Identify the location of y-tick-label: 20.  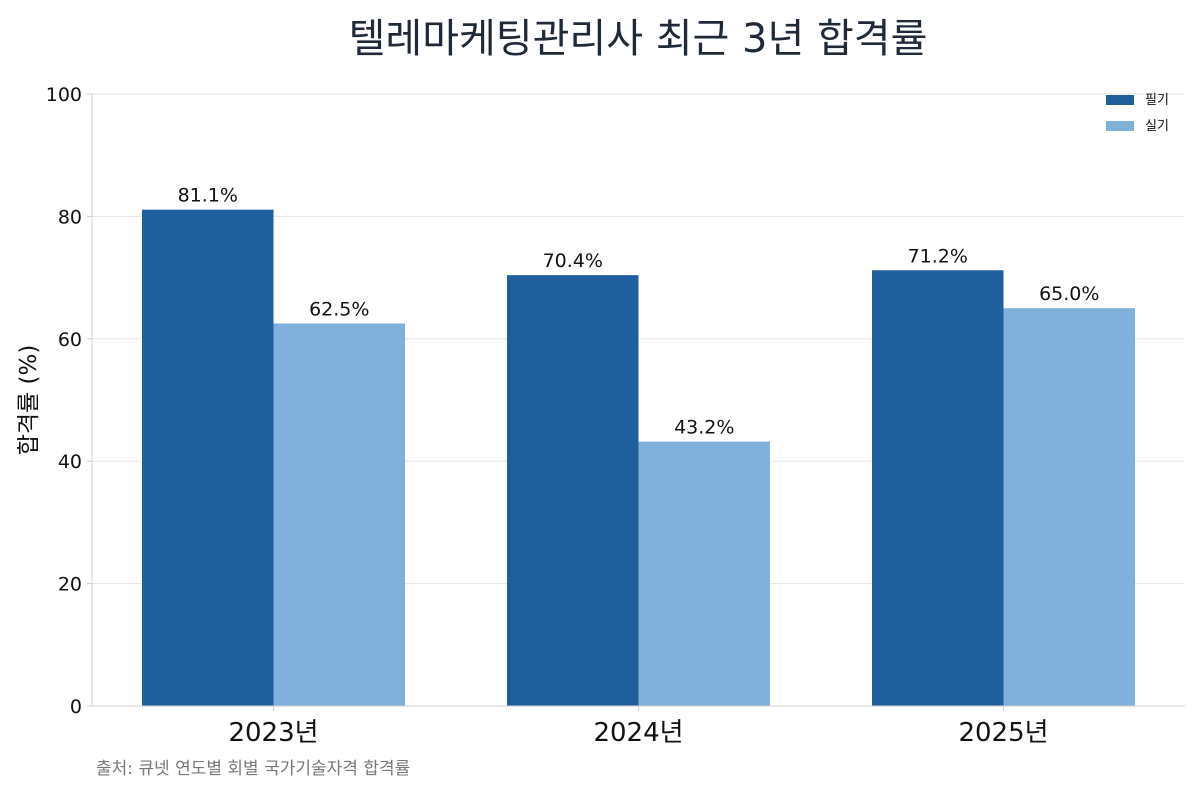
(70, 585).